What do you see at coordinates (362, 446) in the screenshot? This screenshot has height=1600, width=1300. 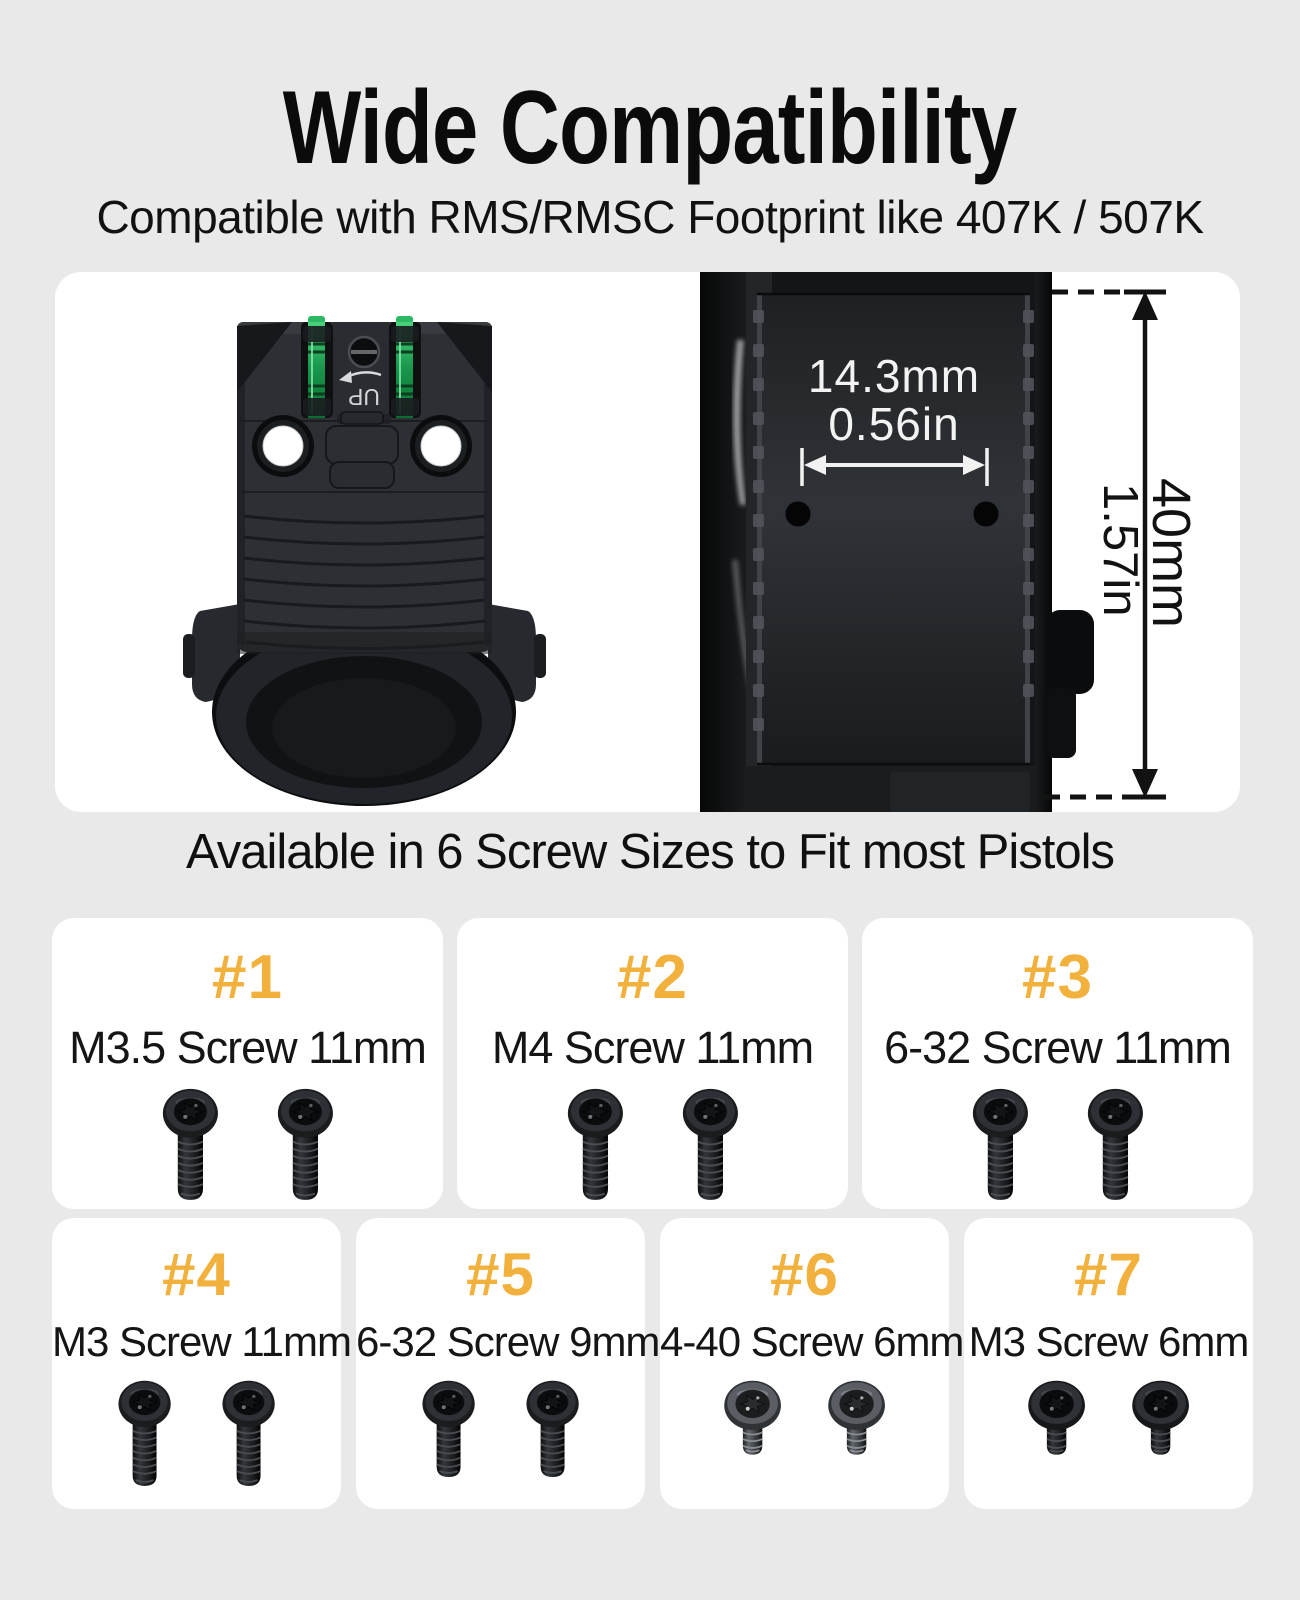 I see `mounting-holes` at bounding box center [362, 446].